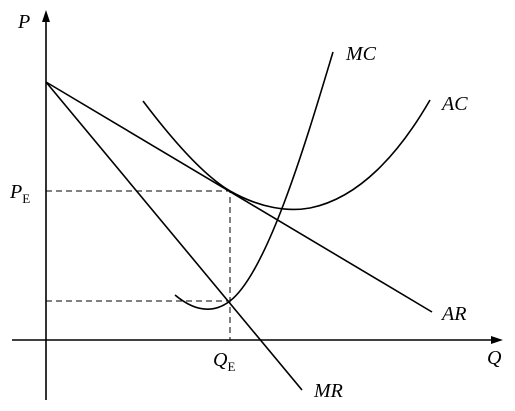 The width and height of the screenshot is (515, 411). I want to click on mr-label: MR, so click(328, 391).